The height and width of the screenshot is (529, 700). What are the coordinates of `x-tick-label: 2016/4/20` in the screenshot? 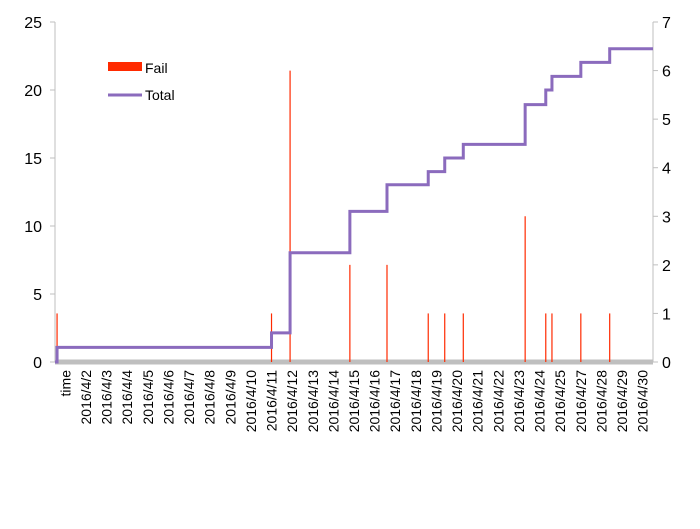 It's located at (457, 401).